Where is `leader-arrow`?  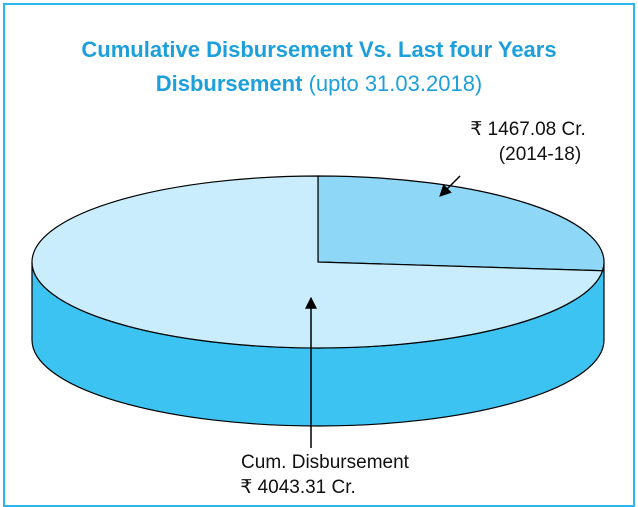 leader-arrow is located at coordinates (450, 186).